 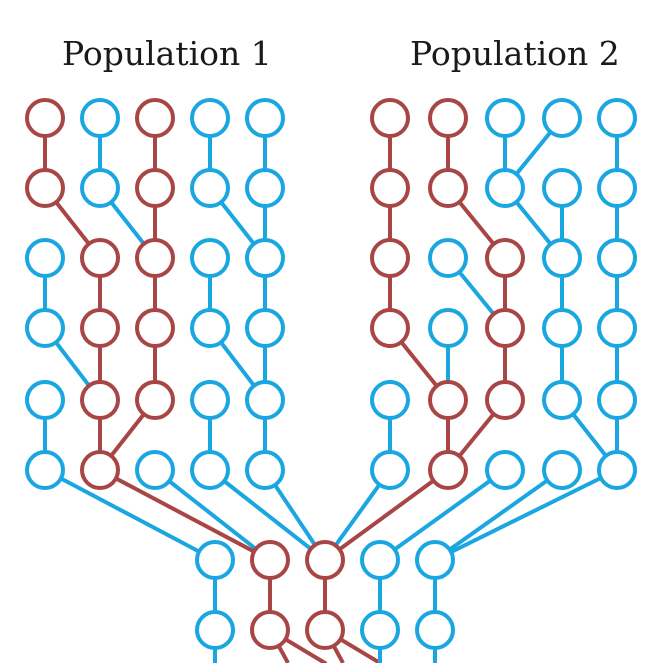 What do you see at coordinates (515, 53) in the screenshot?
I see `population-2-title: Population 2` at bounding box center [515, 53].